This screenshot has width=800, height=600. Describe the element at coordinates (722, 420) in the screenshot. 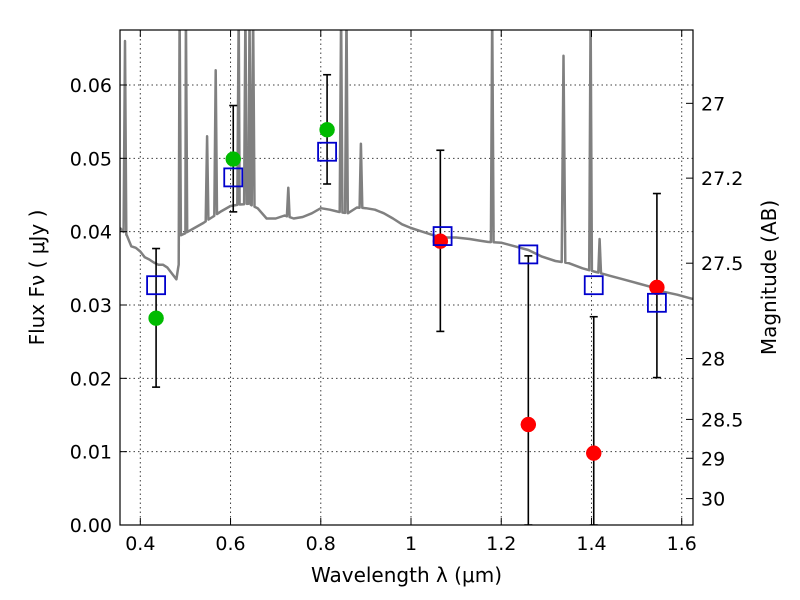

I see `mag-tick-label: 28.5` at that location.